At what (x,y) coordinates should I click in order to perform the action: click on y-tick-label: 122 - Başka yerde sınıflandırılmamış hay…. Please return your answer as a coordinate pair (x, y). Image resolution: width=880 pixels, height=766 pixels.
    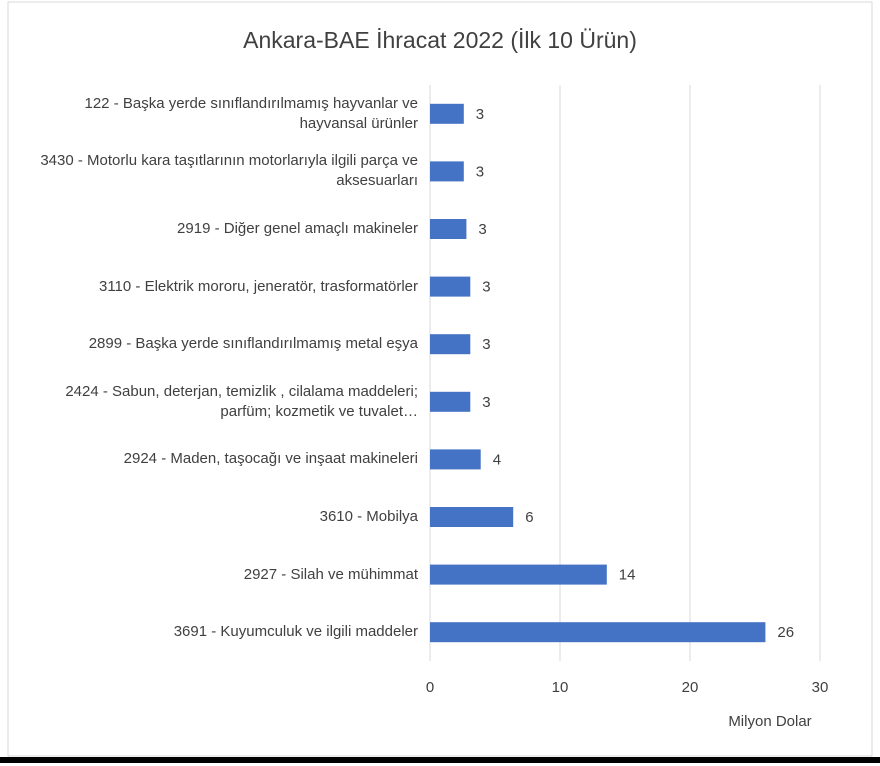
    Looking at the image, I should click on (251, 113).